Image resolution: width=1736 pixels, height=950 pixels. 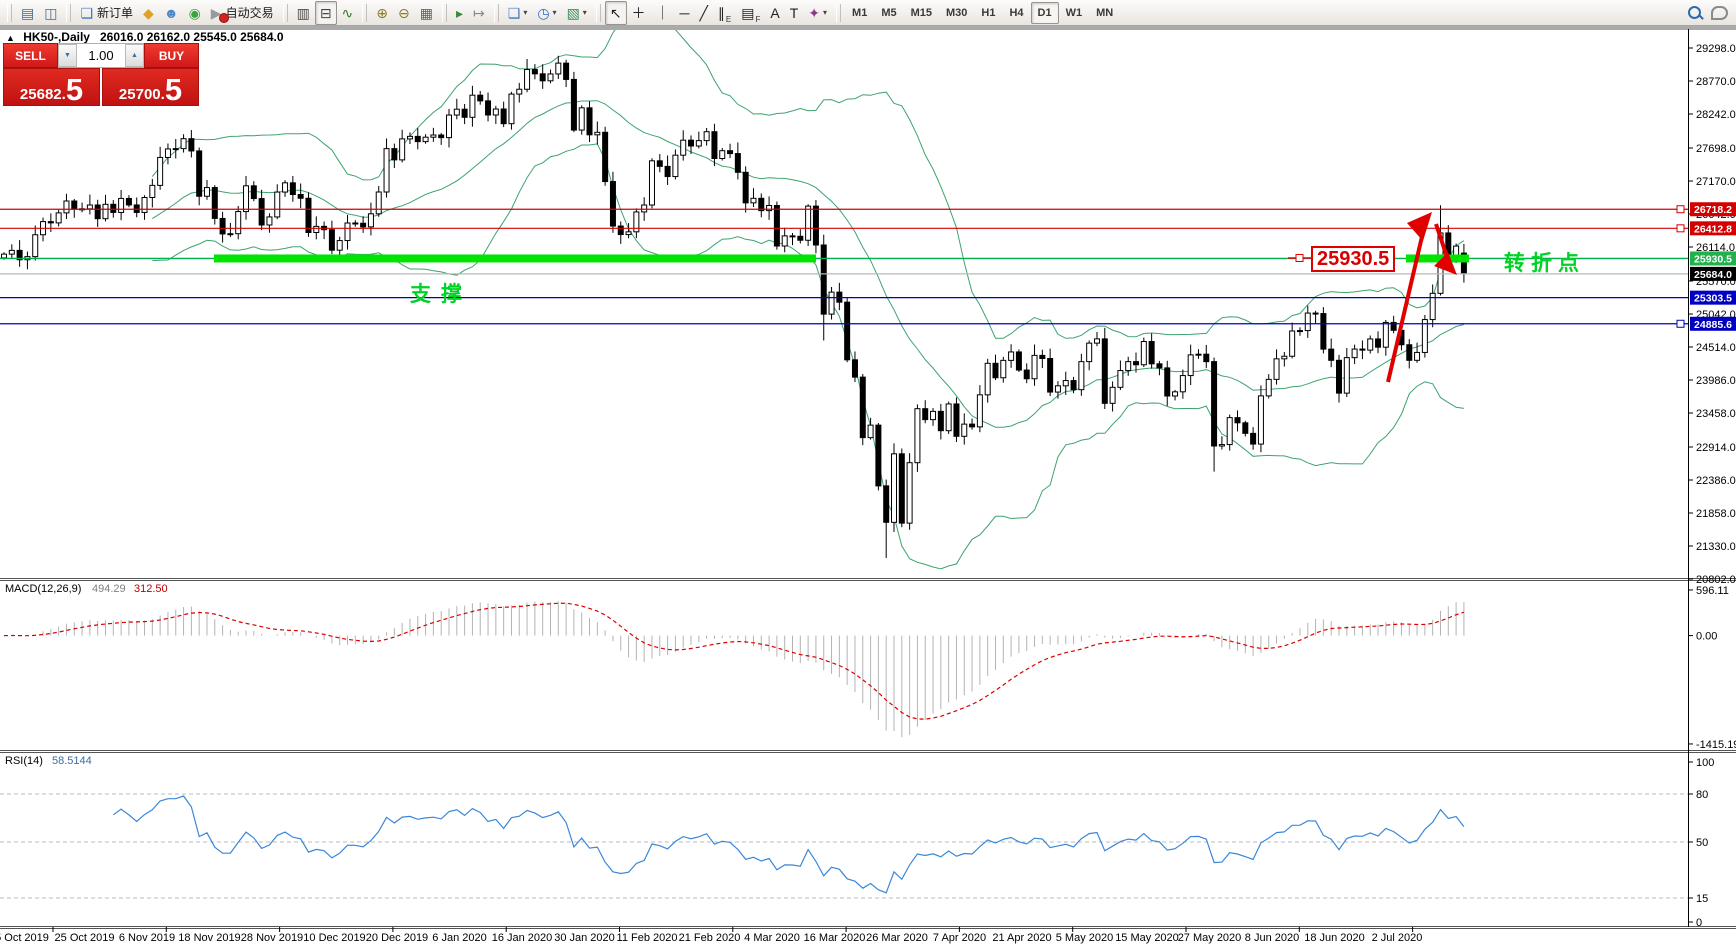 What do you see at coordinates (1353, 259) in the screenshot?
I see `price-callout-label: 25930.5` at bounding box center [1353, 259].